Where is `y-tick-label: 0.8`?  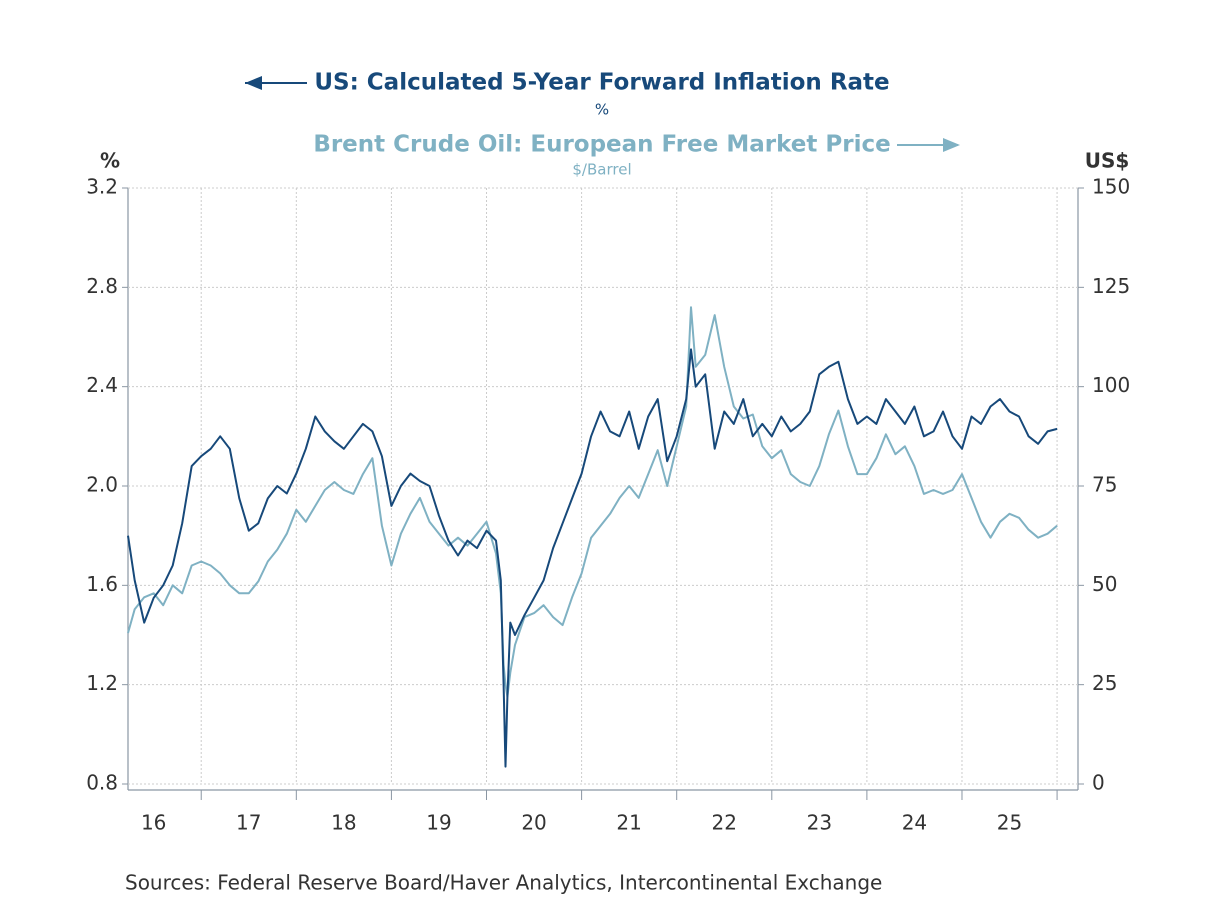 y-tick-label: 0.8 is located at coordinates (102, 783).